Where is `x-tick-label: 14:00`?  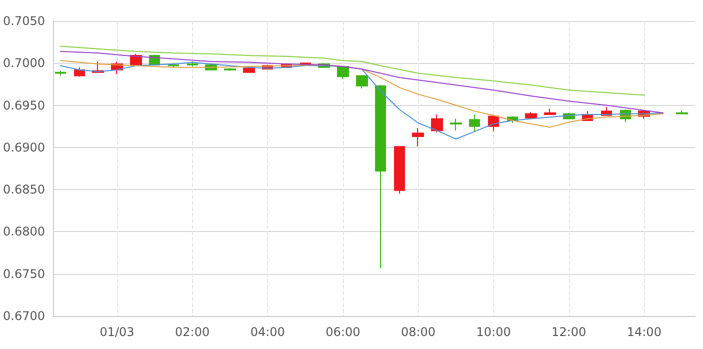 x-tick-label: 14:00 is located at coordinates (644, 332).